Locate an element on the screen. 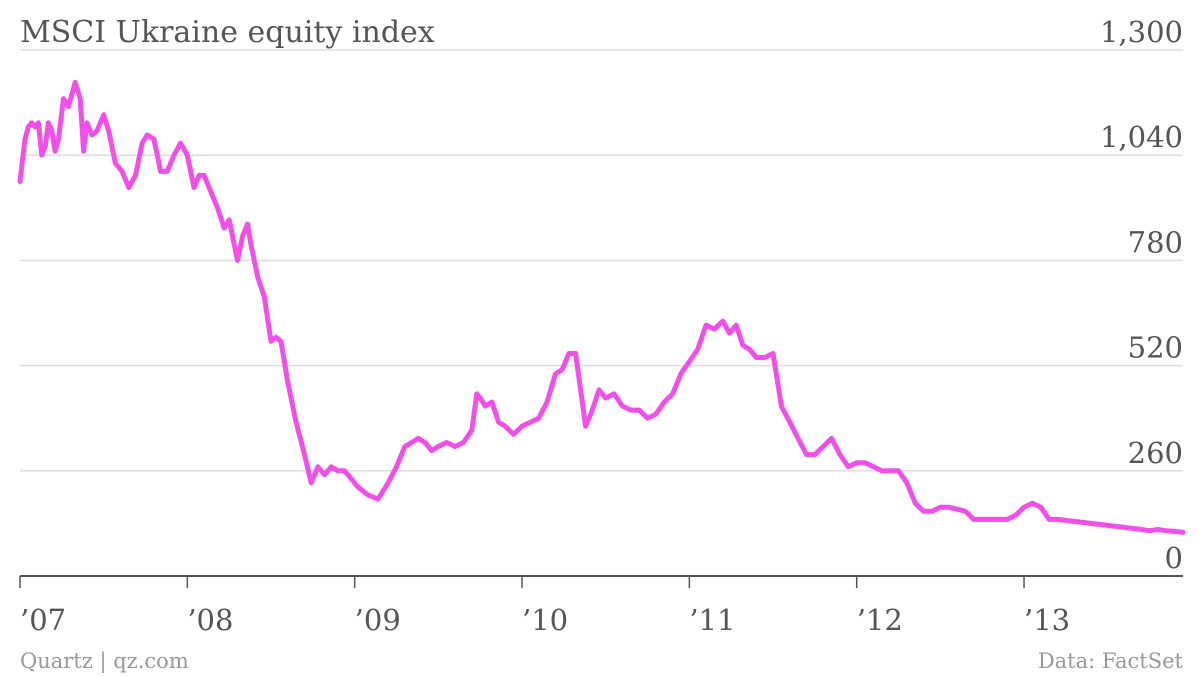 This screenshot has width=1200, height=676. x-tick-label: ’08 is located at coordinates (210, 620).